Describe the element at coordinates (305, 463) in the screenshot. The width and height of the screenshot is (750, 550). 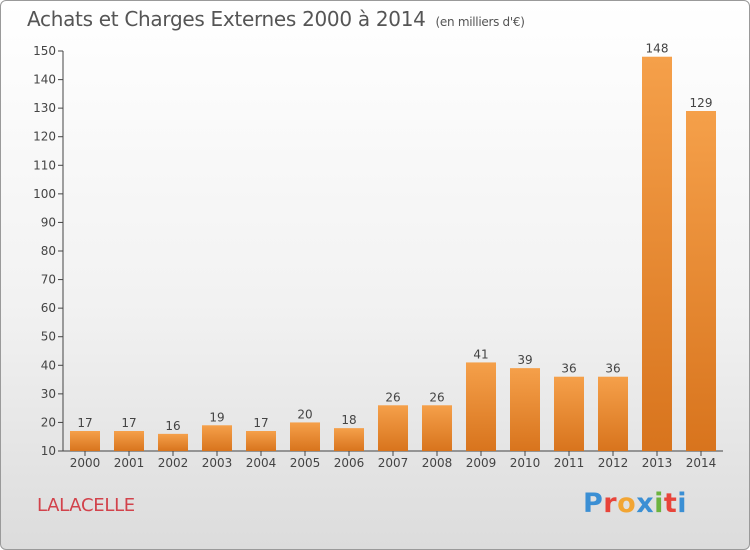
I see `x-tick-label: 2005` at that location.